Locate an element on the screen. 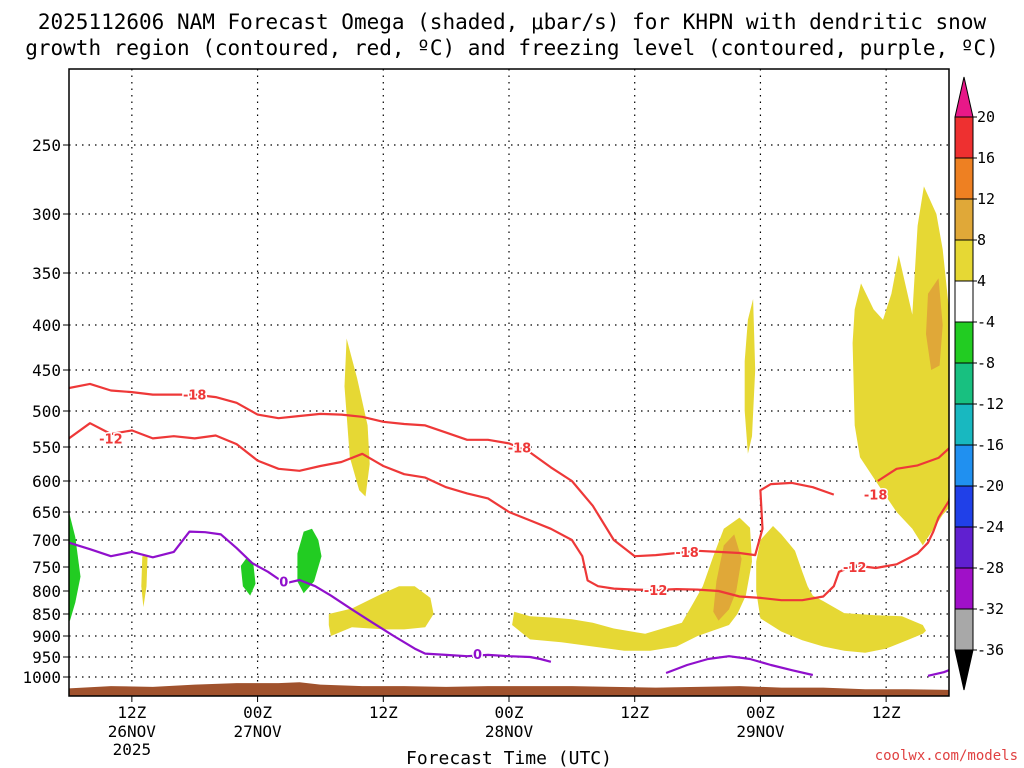 Image resolution: width=1024 pixels, height=768 pixels. y-tick-label: 500 is located at coordinates (46, 411).